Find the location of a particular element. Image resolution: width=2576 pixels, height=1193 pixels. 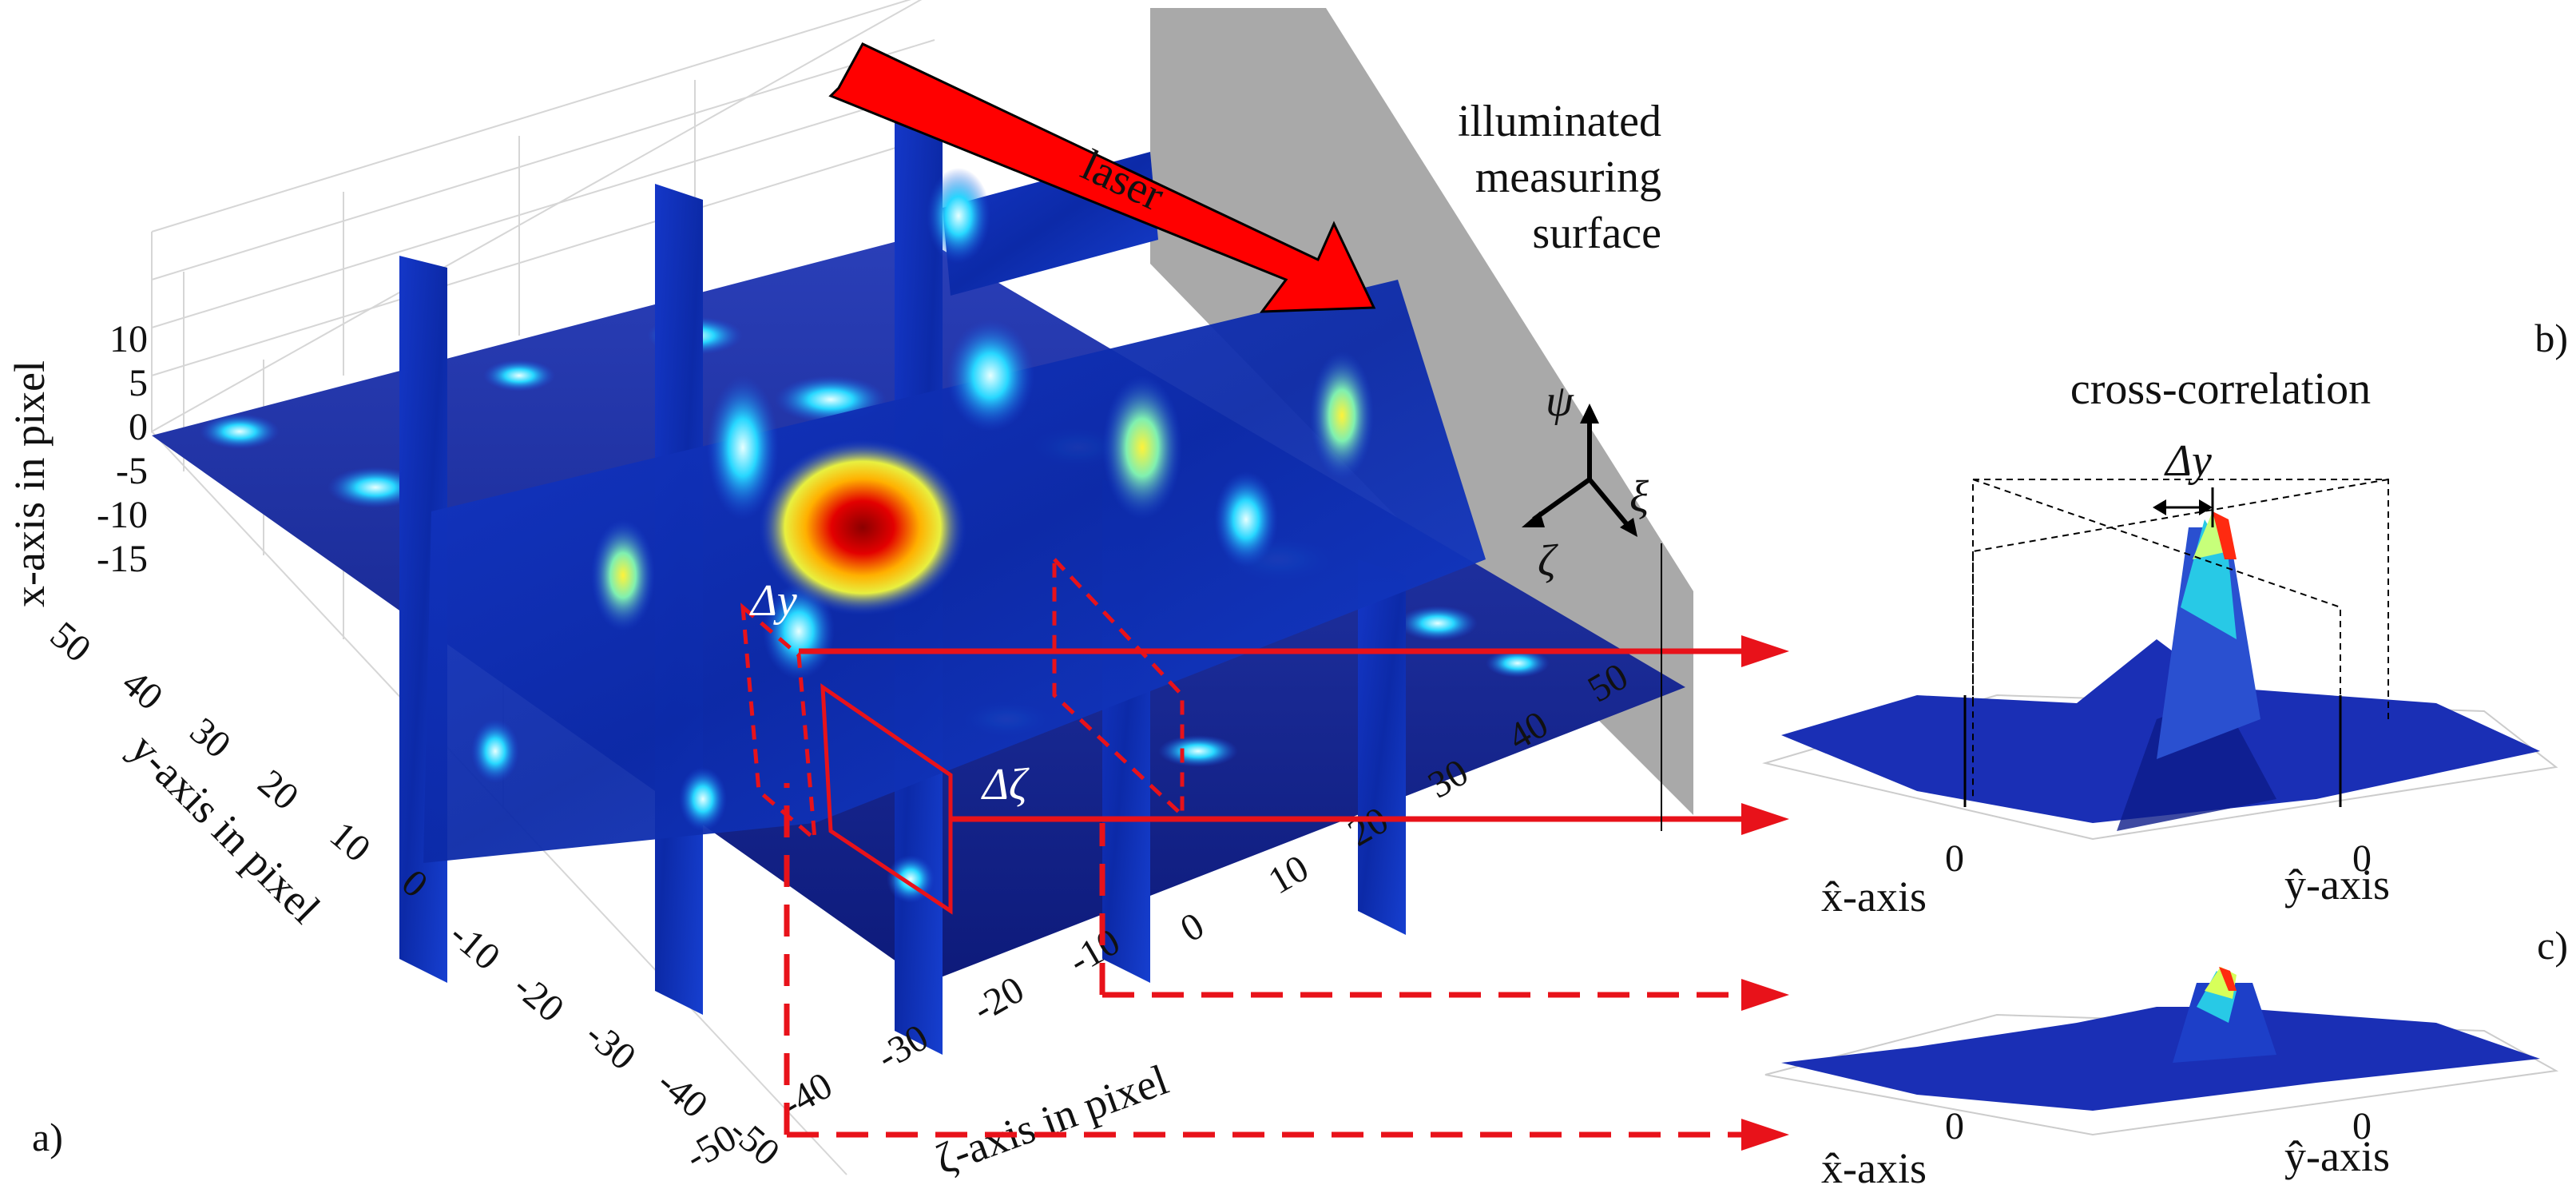

svg-text: 50 is located at coordinates (70, 642).